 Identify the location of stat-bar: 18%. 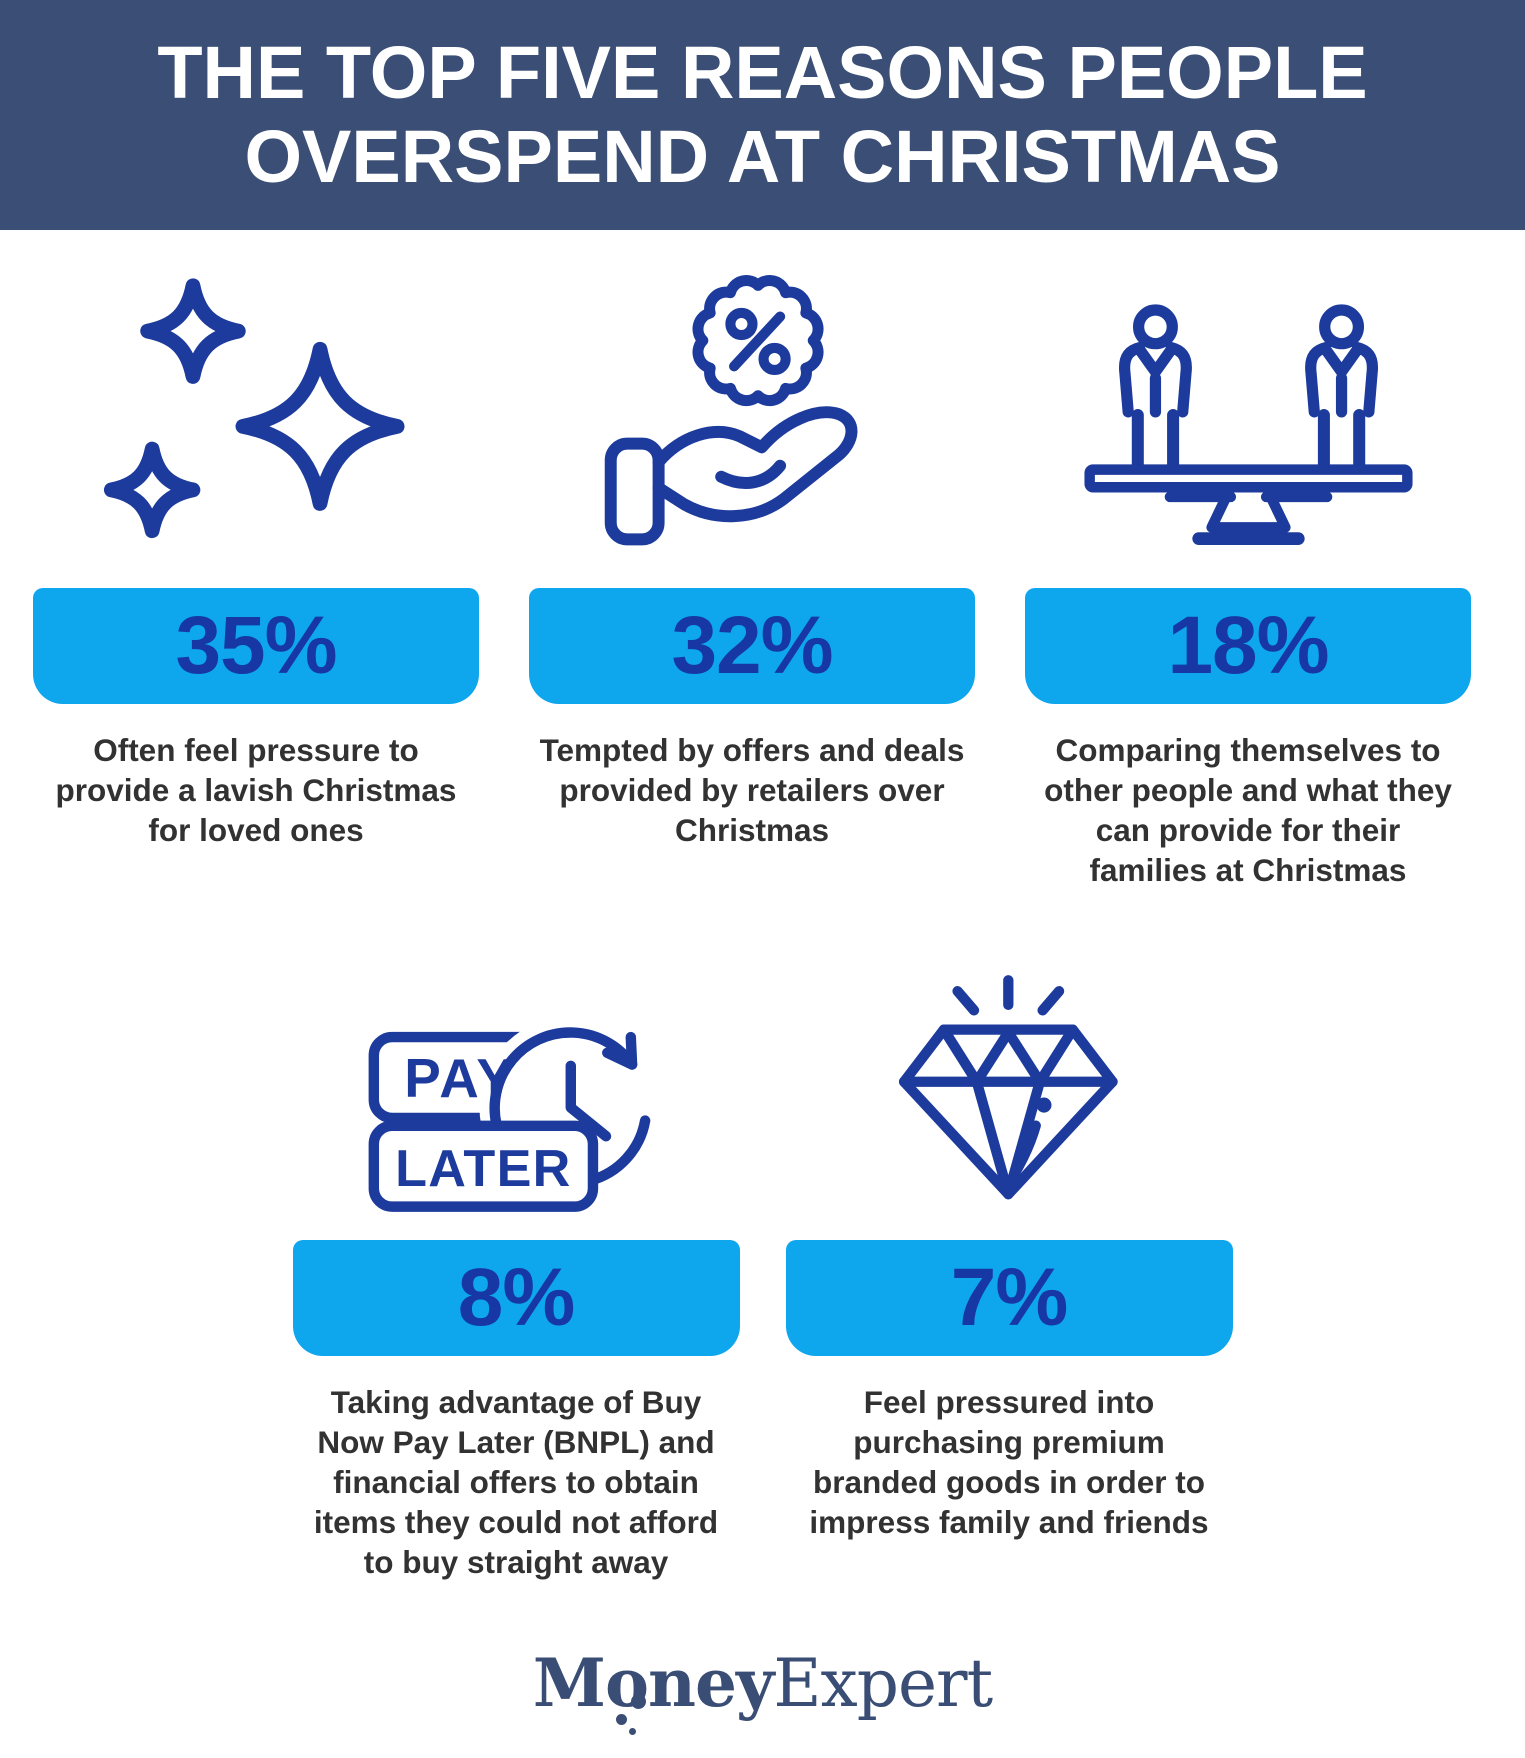
(1248, 646).